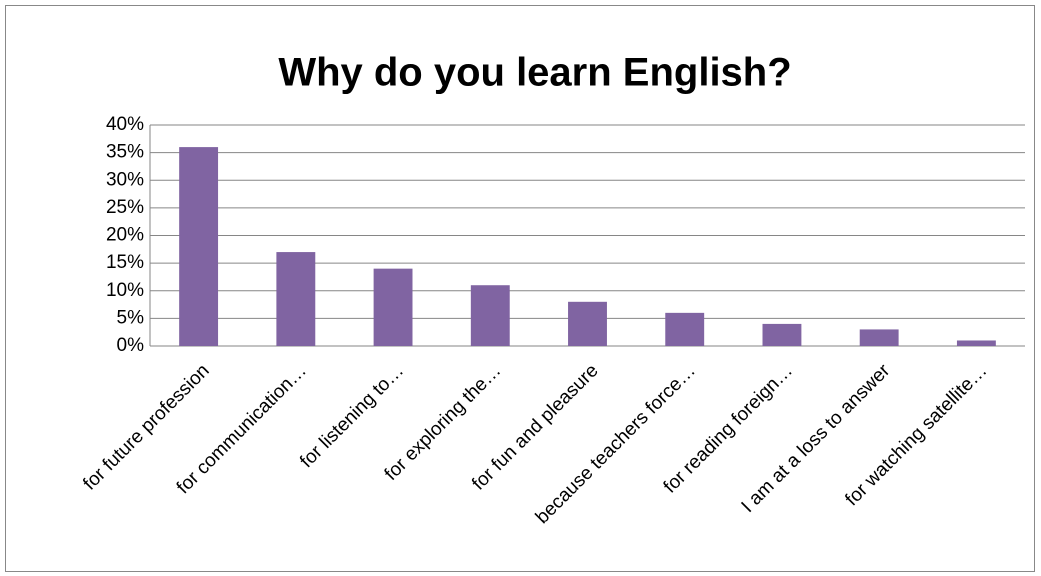 This screenshot has height=576, width=1041. I want to click on y-tick-label: 25%, so click(125, 207).